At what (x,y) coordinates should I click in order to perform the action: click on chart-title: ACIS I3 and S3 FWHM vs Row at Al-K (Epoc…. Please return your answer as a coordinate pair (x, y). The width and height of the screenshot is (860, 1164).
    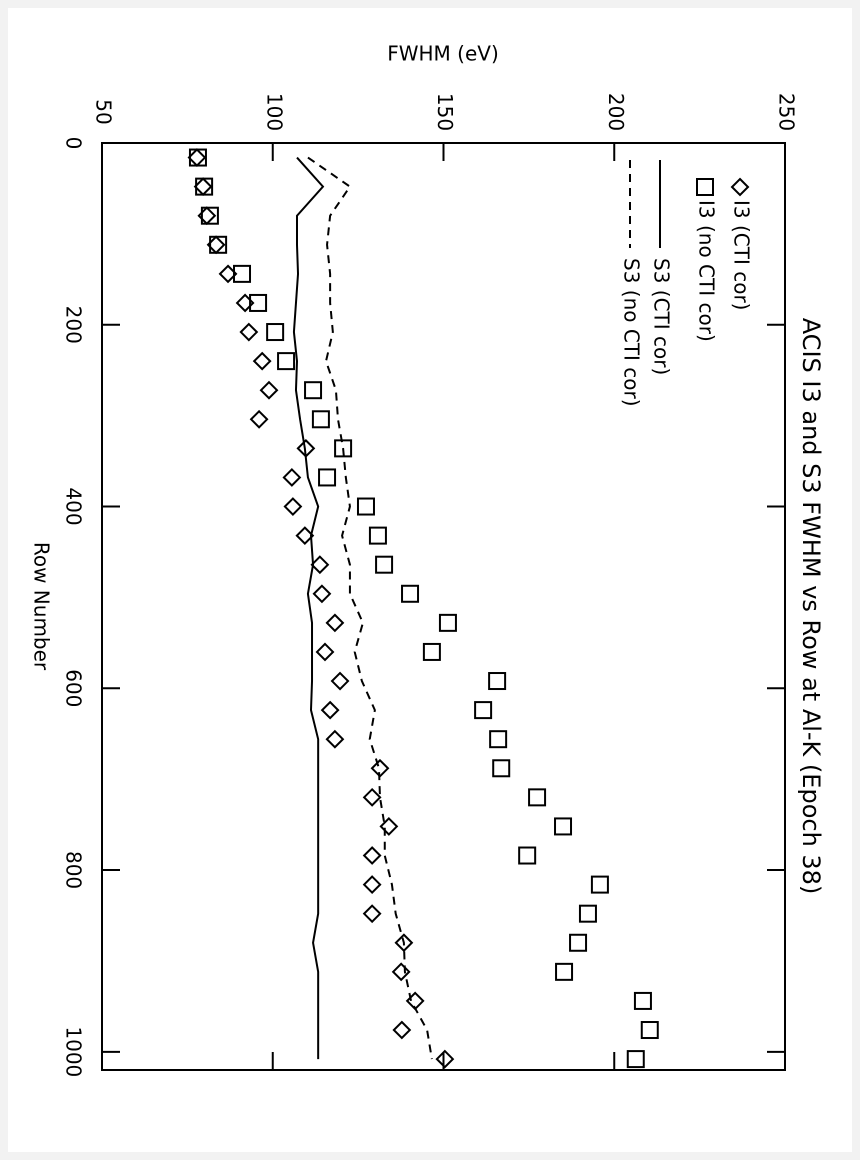
    Looking at the image, I should click on (811, 606).